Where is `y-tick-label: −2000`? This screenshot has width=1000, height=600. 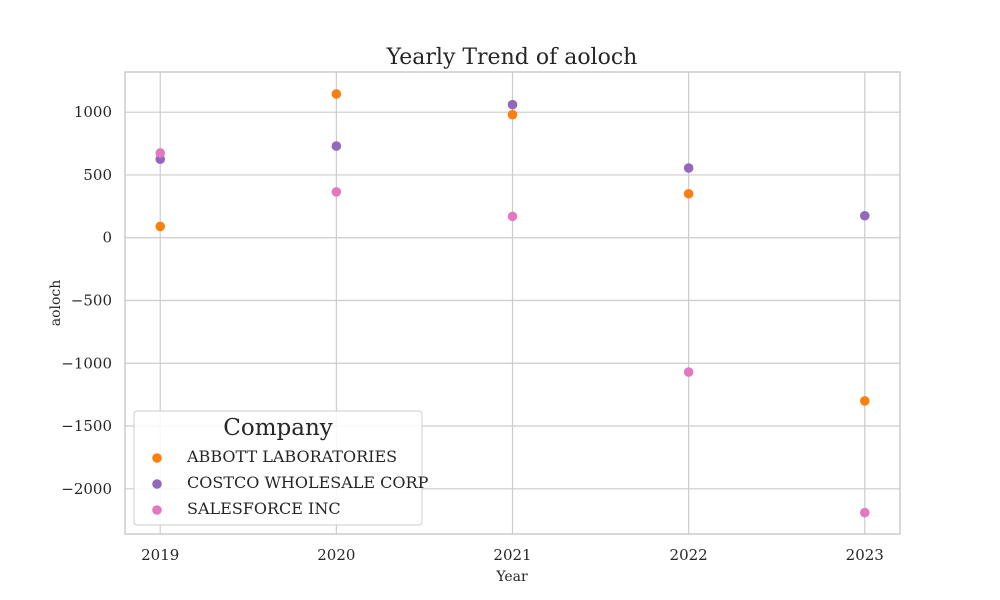 y-tick-label: −2000 is located at coordinates (86, 489).